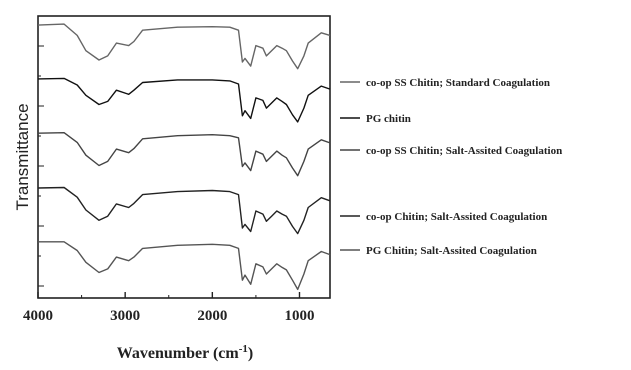 The width and height of the screenshot is (631, 370). I want to click on legend-label: PG chitin, so click(388, 119).